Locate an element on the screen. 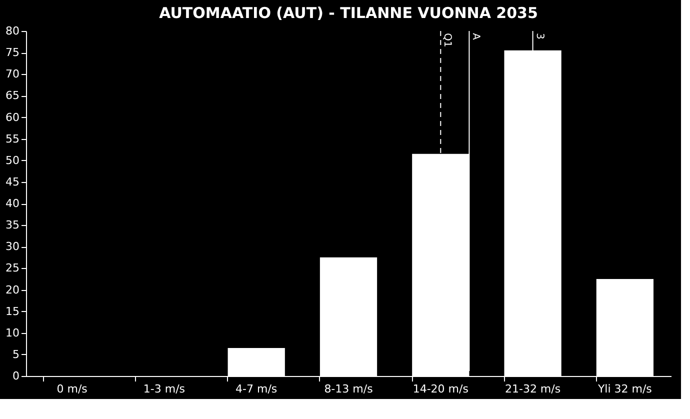  y-tick-label: 35 is located at coordinates (13, 225).